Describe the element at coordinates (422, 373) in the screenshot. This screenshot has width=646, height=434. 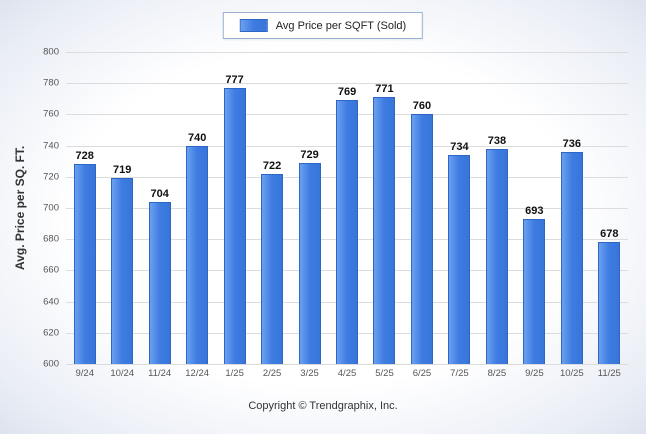
I see `x-tick-label: 6/25` at that location.